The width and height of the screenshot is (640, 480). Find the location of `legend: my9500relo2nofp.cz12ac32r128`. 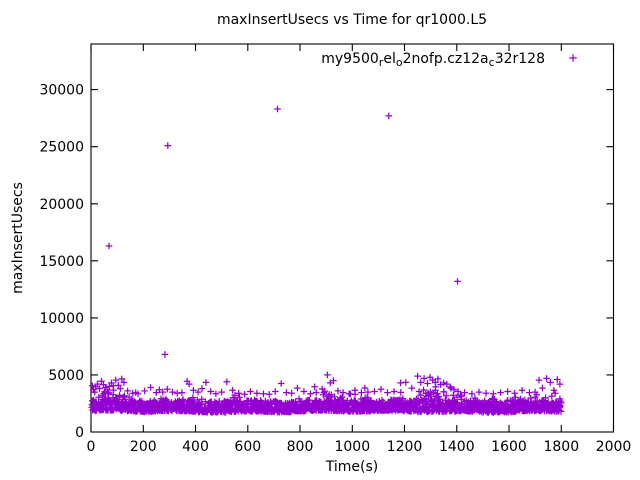

legend: my9500relo2nofp.cz12ac32r128 is located at coordinates (449, 60).